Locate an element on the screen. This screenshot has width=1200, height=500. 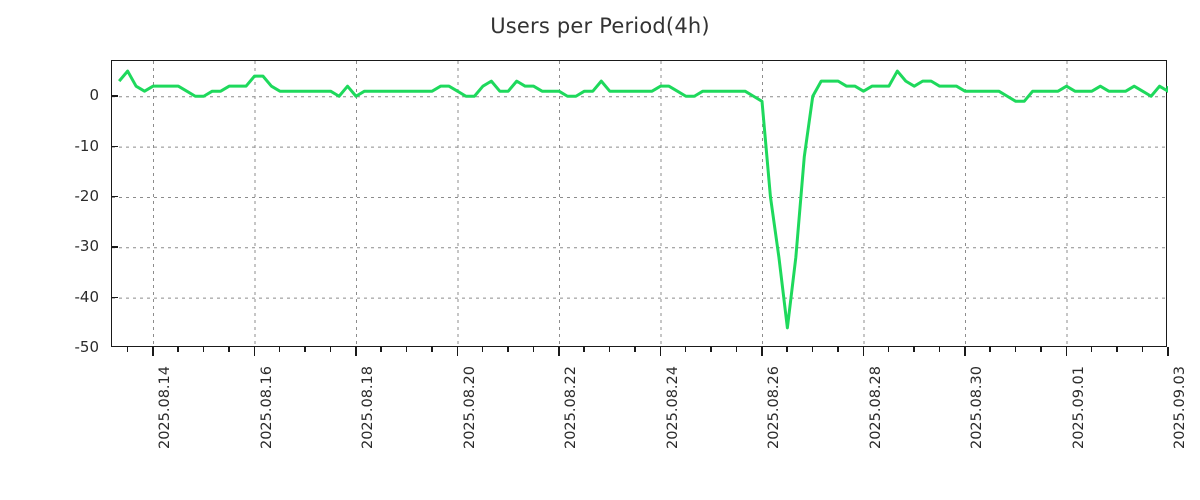
x-axis-tick-label: 2025.08.28 is located at coordinates (875, 408).